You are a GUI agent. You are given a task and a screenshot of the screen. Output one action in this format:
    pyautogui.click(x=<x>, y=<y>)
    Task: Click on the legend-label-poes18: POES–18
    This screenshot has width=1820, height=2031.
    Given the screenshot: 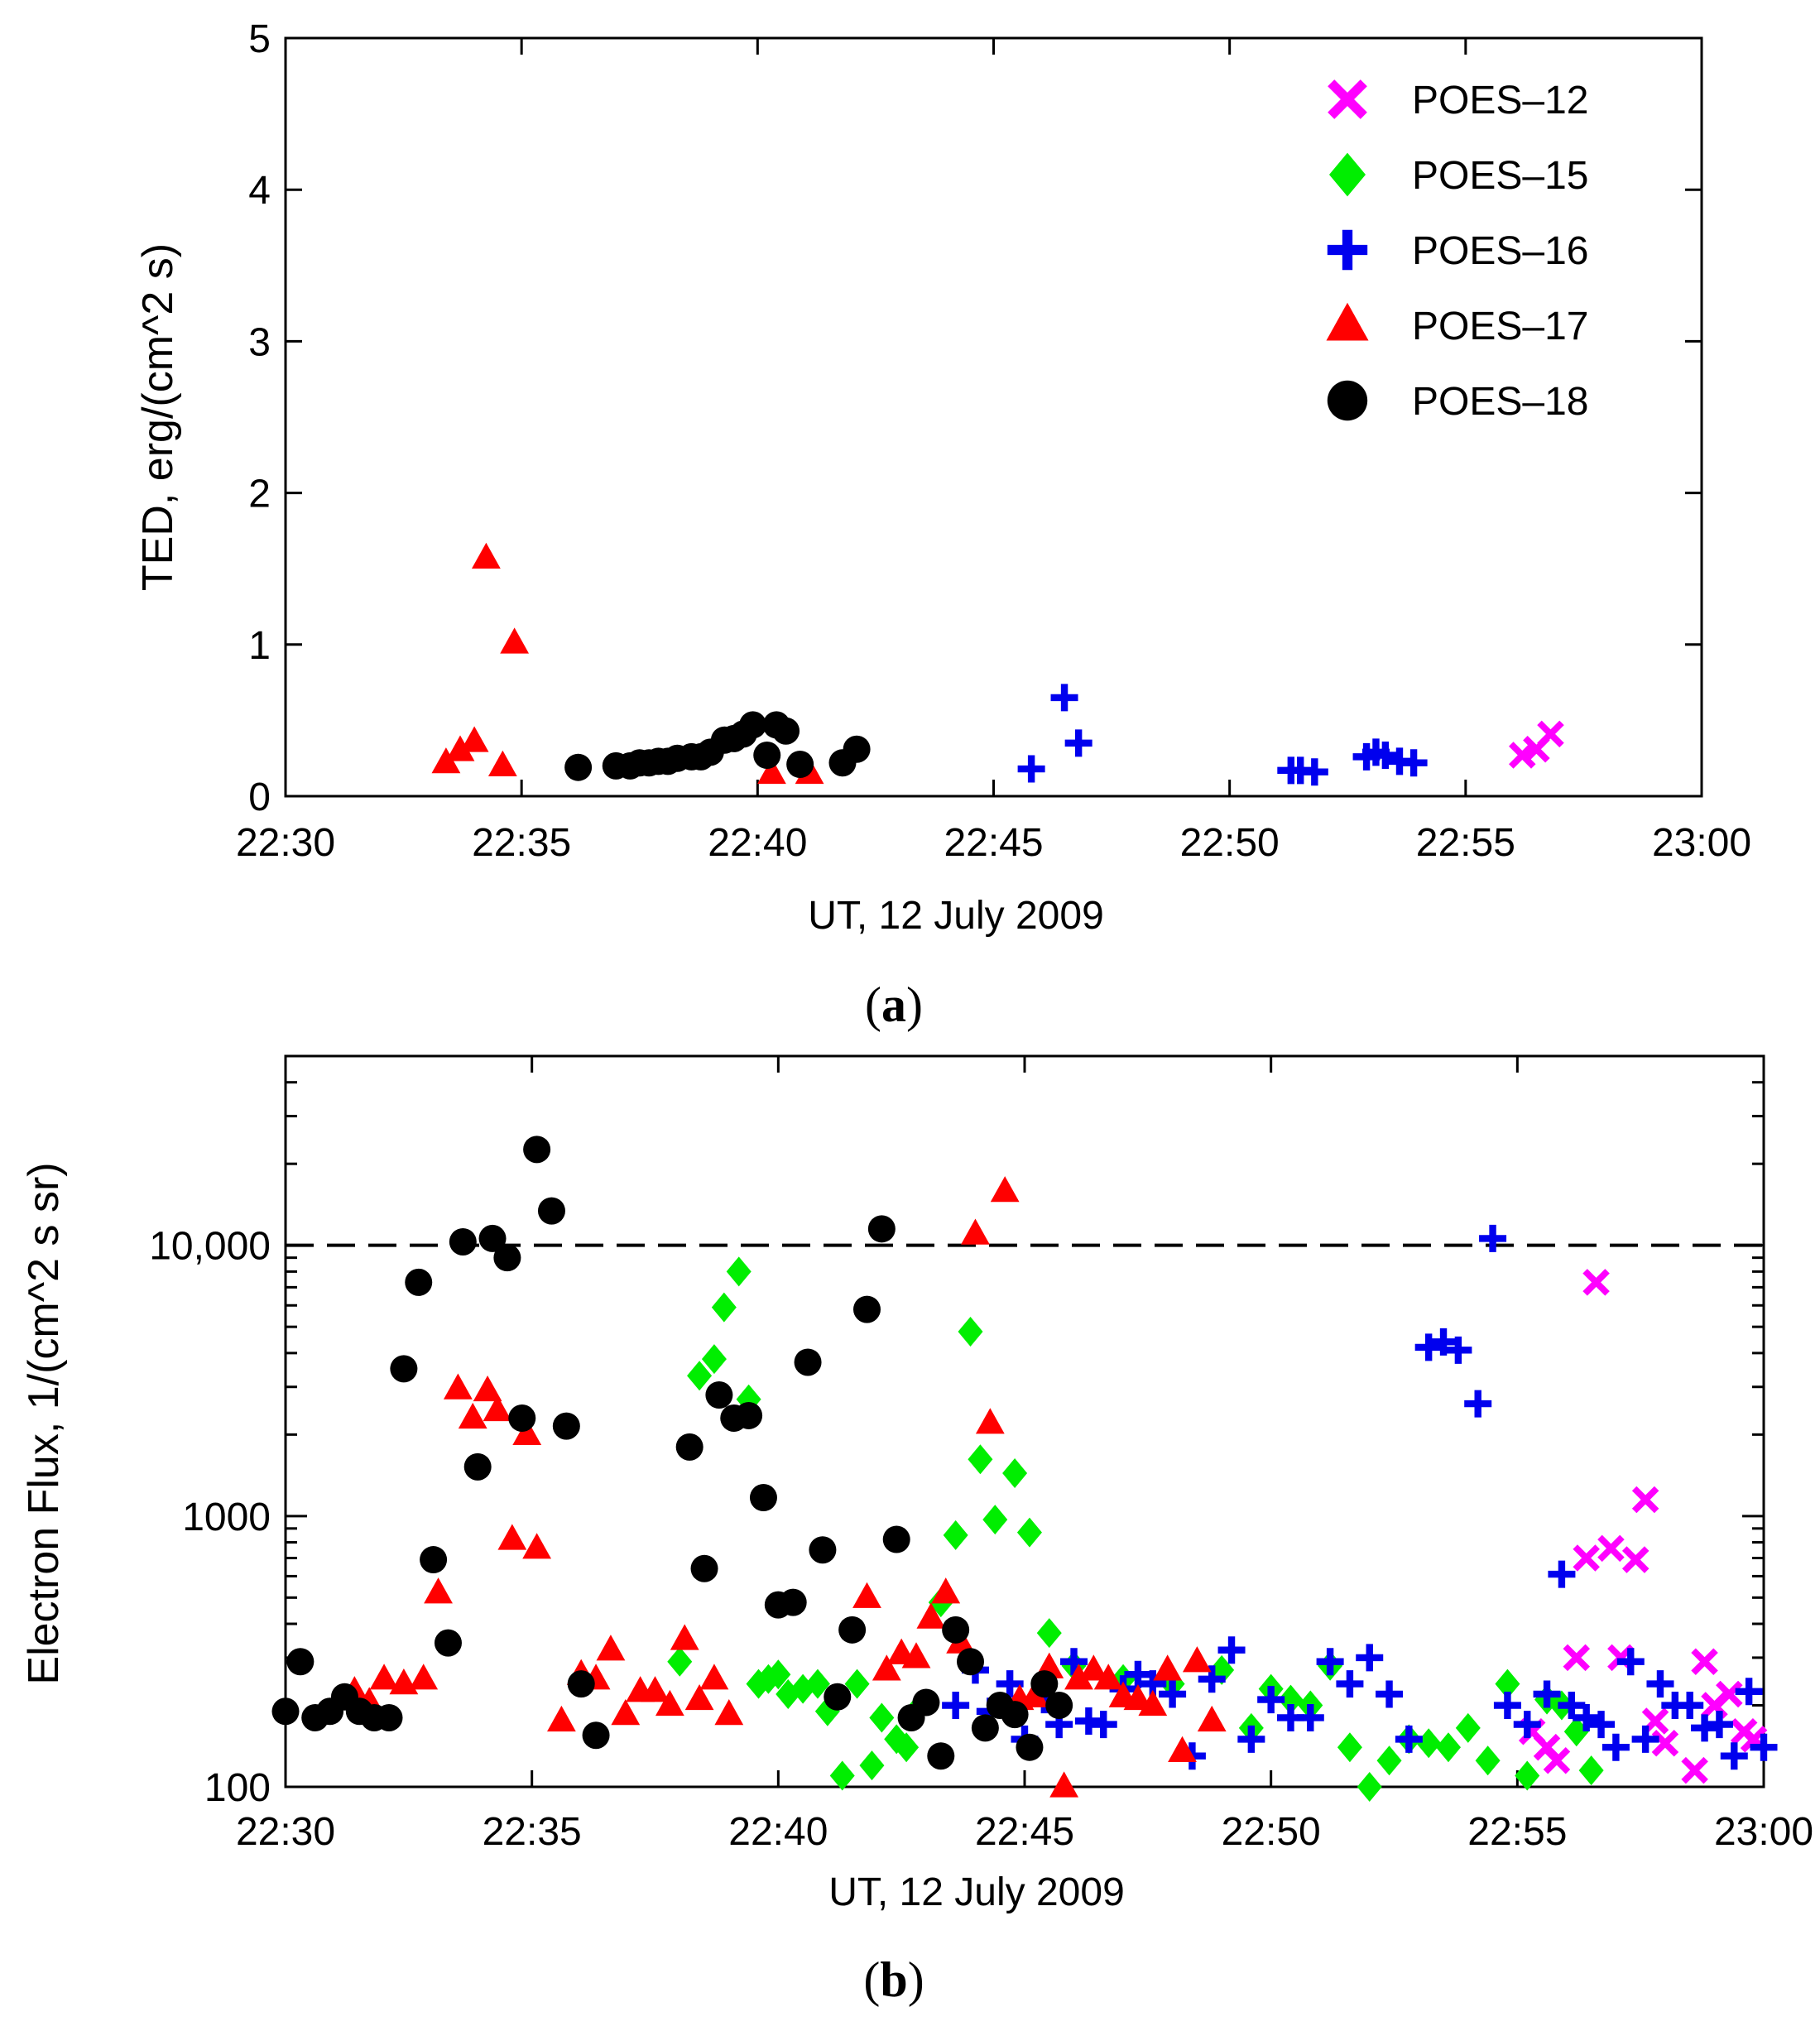 What is the action you would take?
    pyautogui.click(x=1500, y=402)
    